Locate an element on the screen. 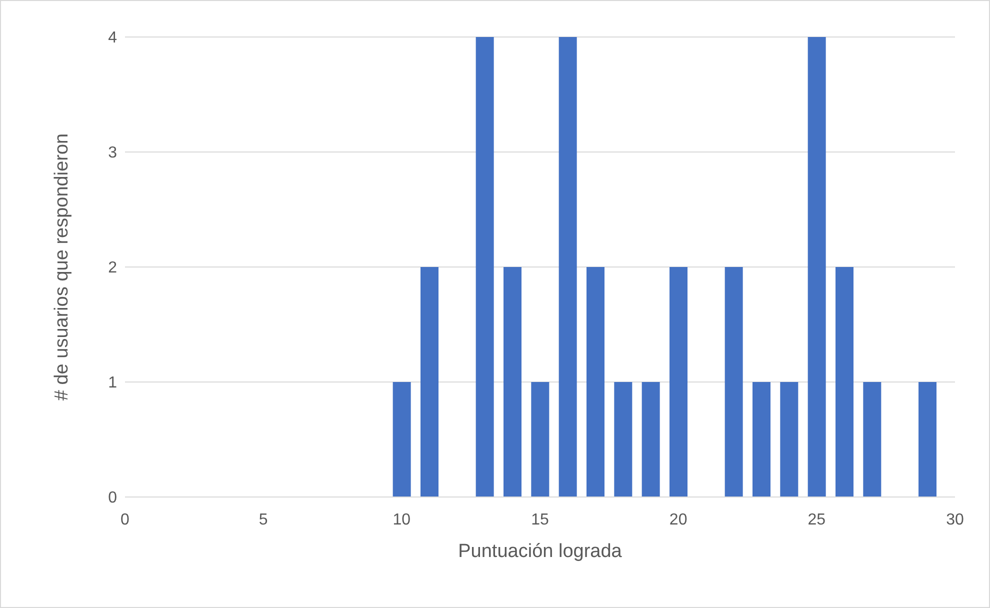  y-tick-label: 2 is located at coordinates (113, 268).